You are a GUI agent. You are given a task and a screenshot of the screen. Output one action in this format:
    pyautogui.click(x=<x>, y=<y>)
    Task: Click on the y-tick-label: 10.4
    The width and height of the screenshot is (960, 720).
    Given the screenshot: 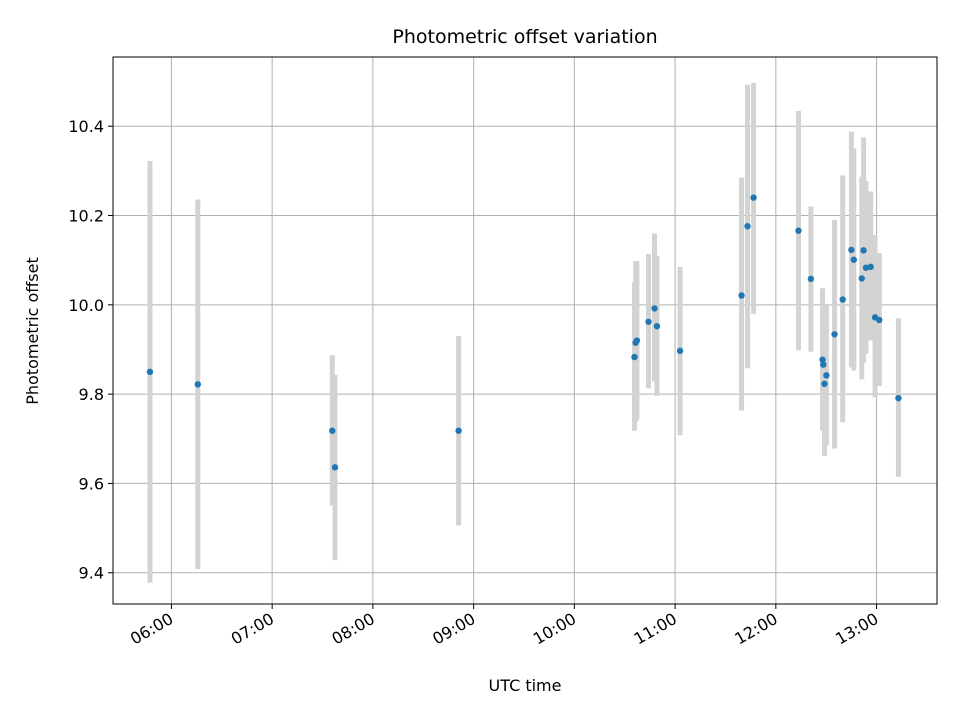 What is the action you would take?
    pyautogui.click(x=86, y=126)
    